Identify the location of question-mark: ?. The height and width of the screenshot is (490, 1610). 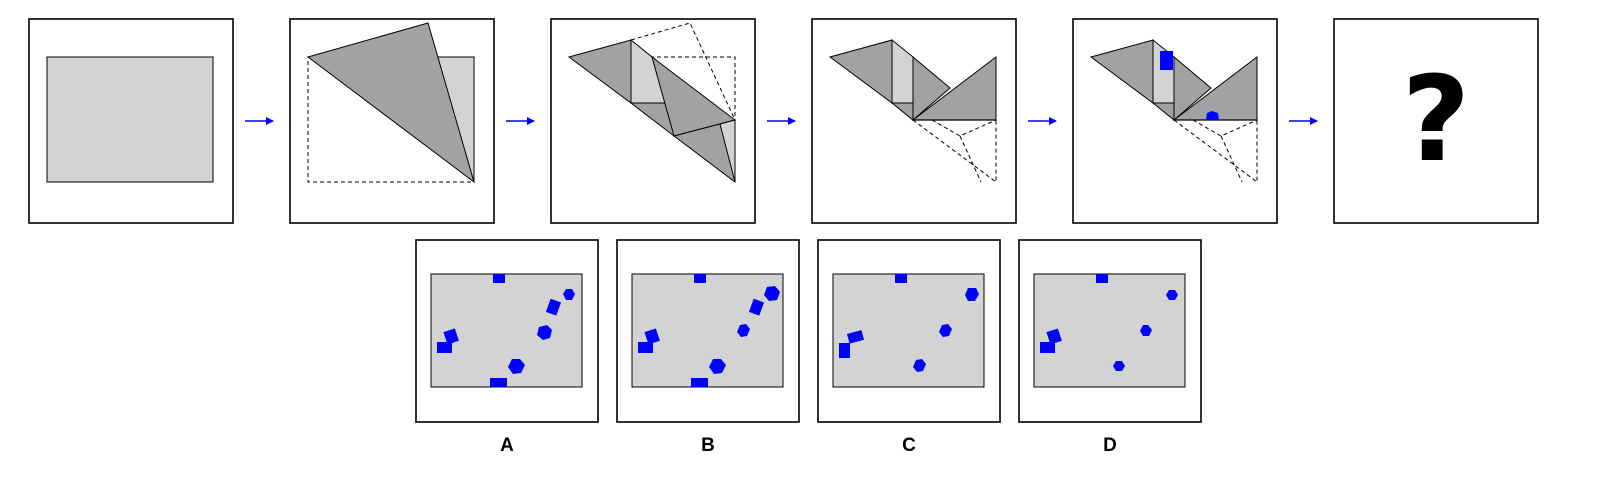
(1436, 119).